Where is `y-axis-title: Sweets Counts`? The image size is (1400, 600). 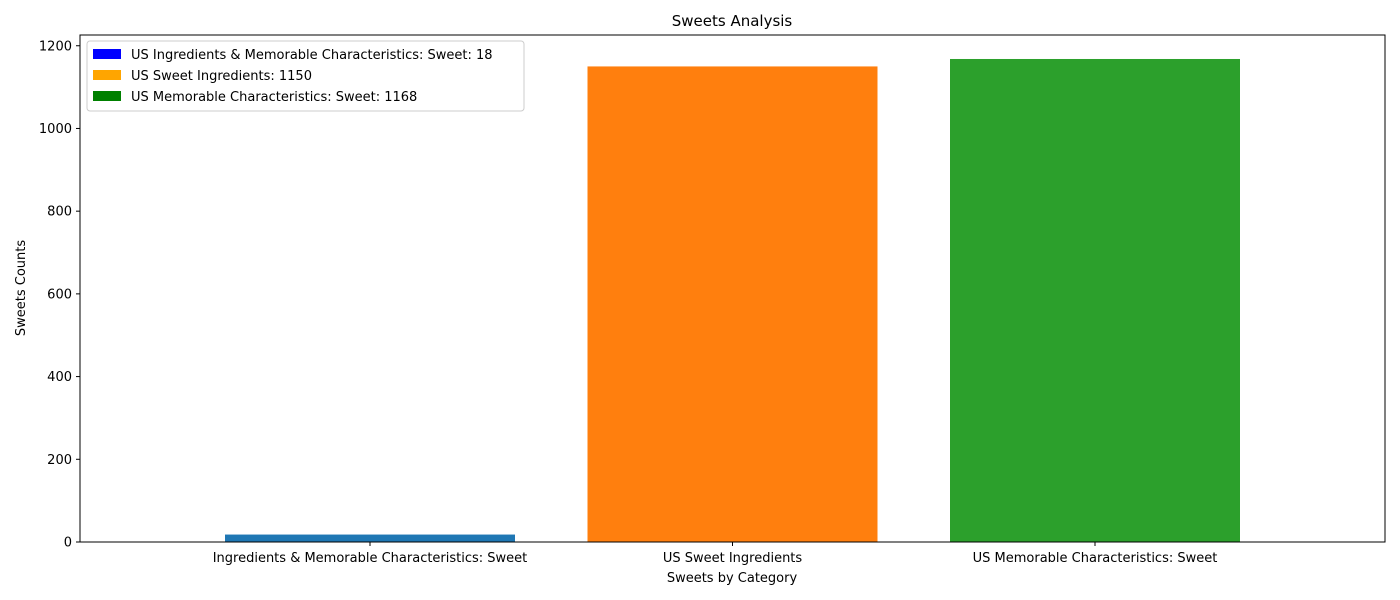 y-axis-title: Sweets Counts is located at coordinates (21, 288).